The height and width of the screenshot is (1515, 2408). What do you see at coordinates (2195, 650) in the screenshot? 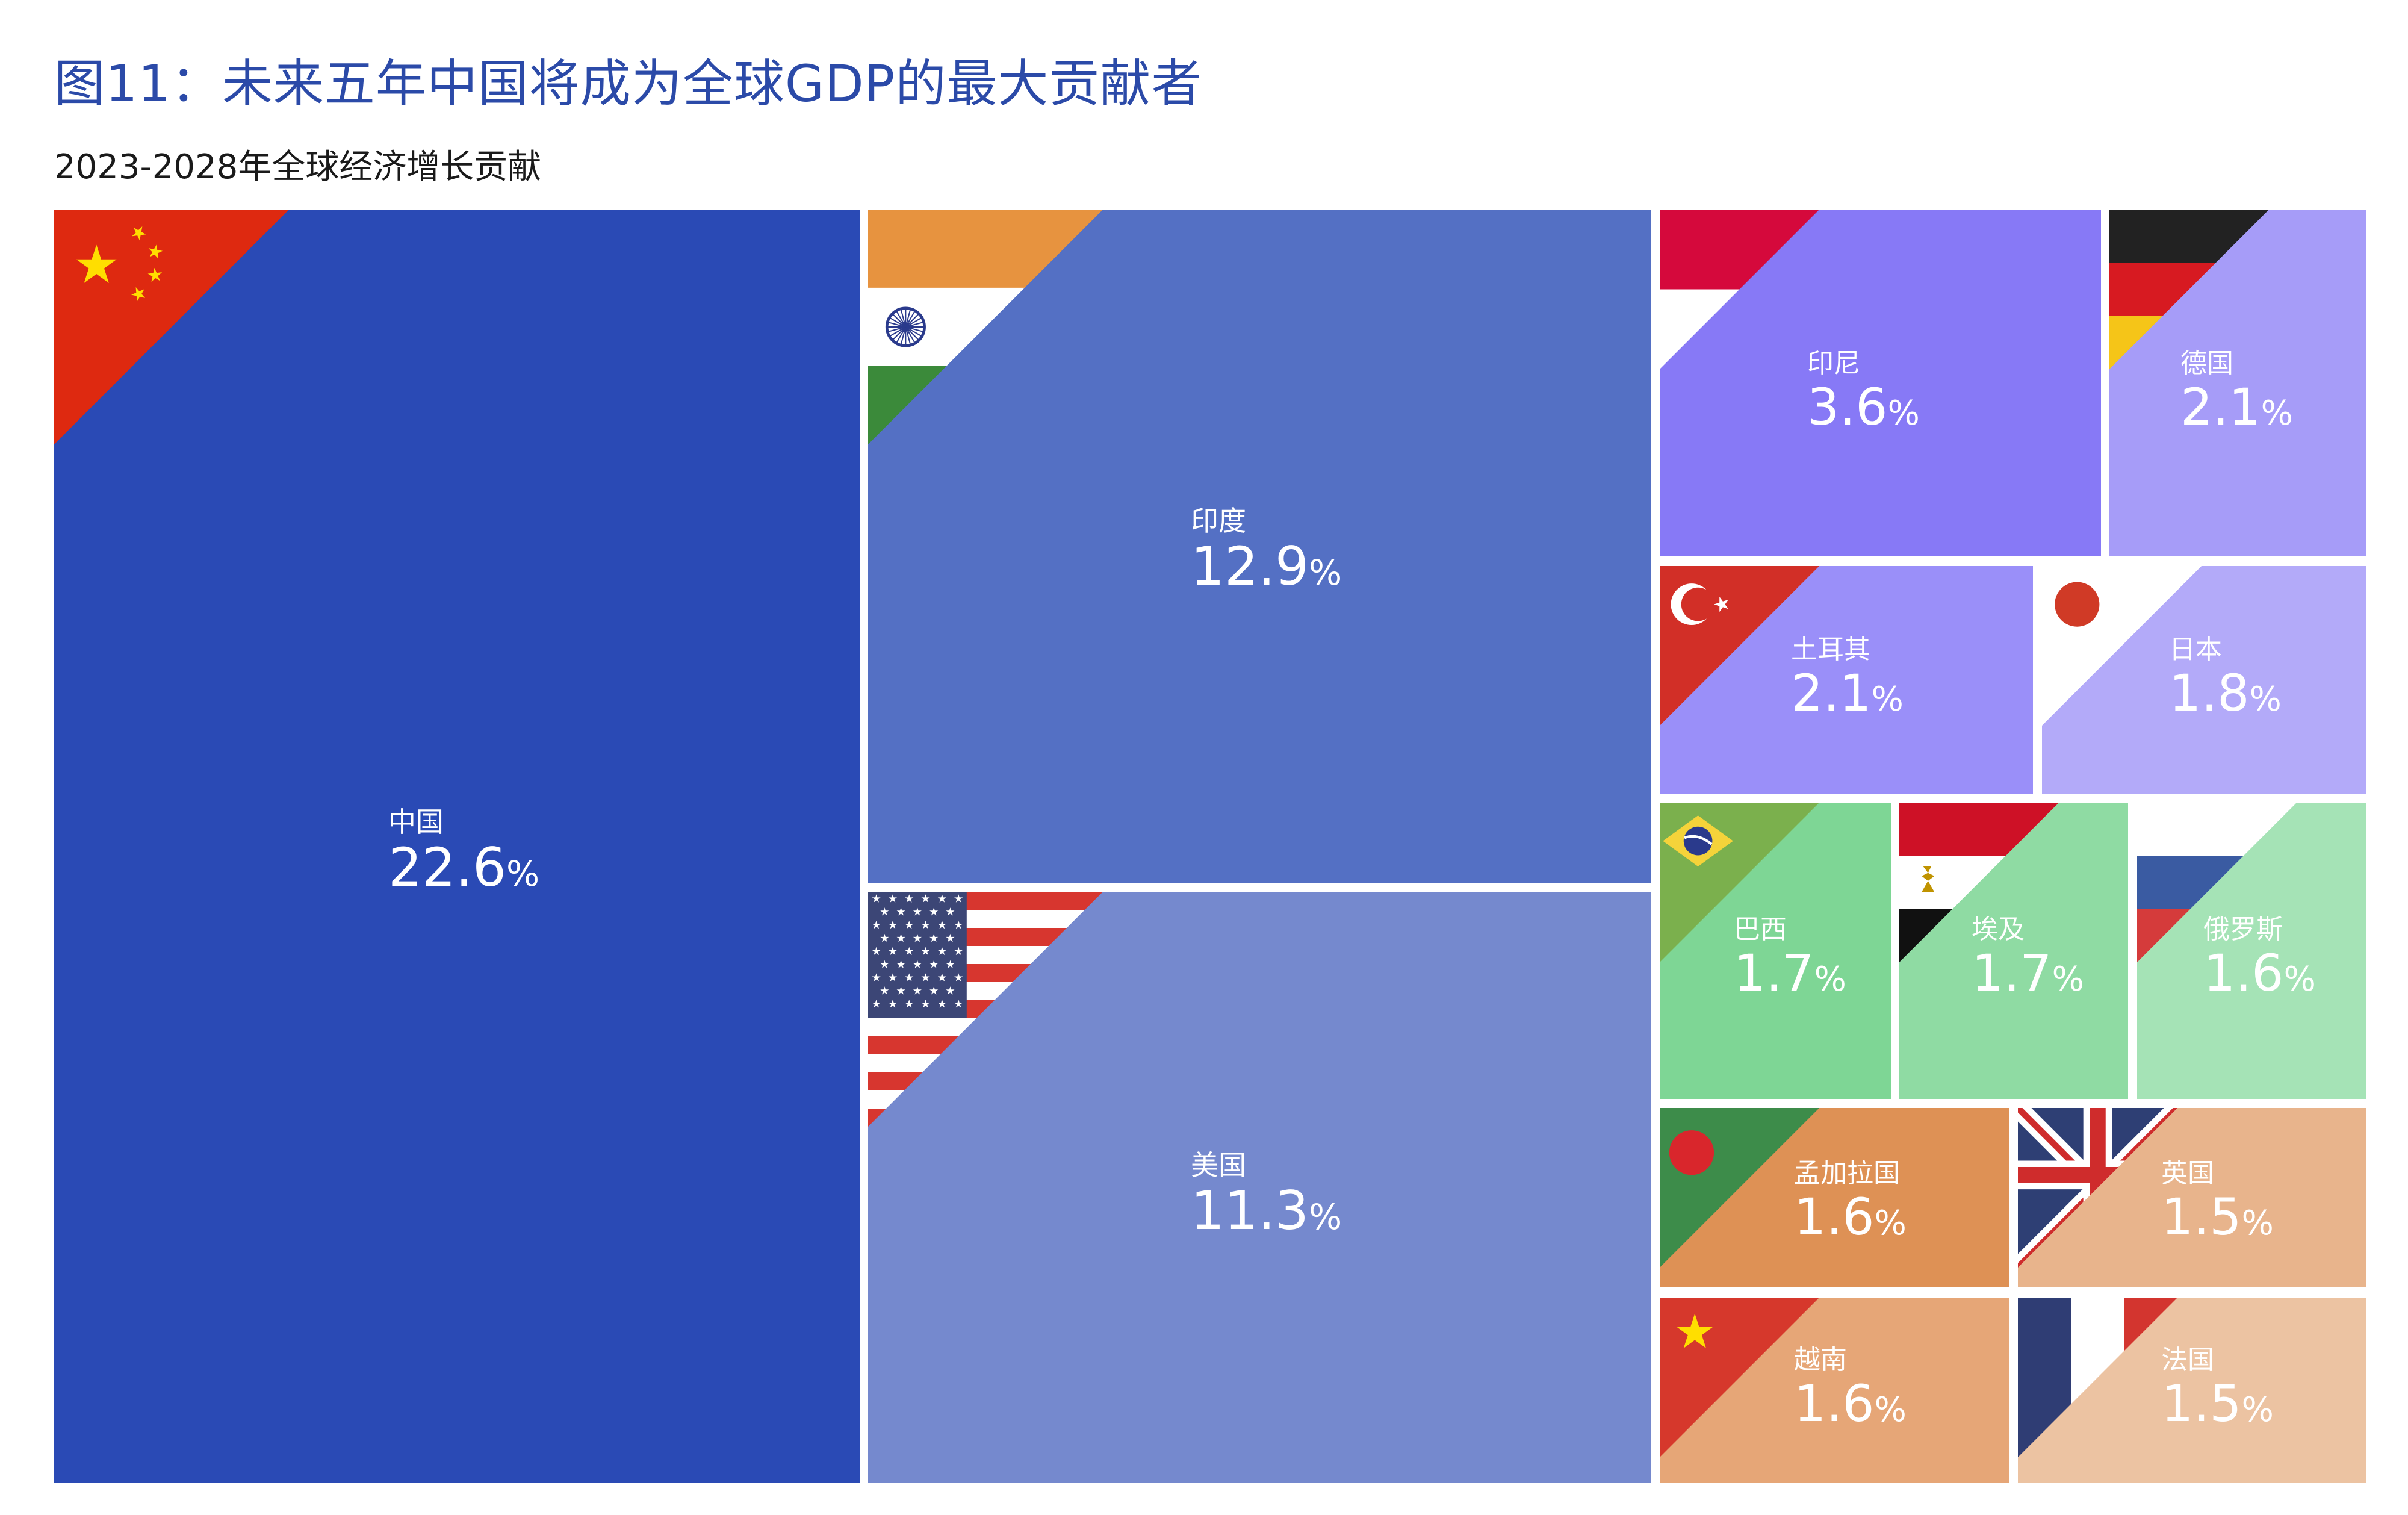
I see `tile-country-name: 日本` at bounding box center [2195, 650].